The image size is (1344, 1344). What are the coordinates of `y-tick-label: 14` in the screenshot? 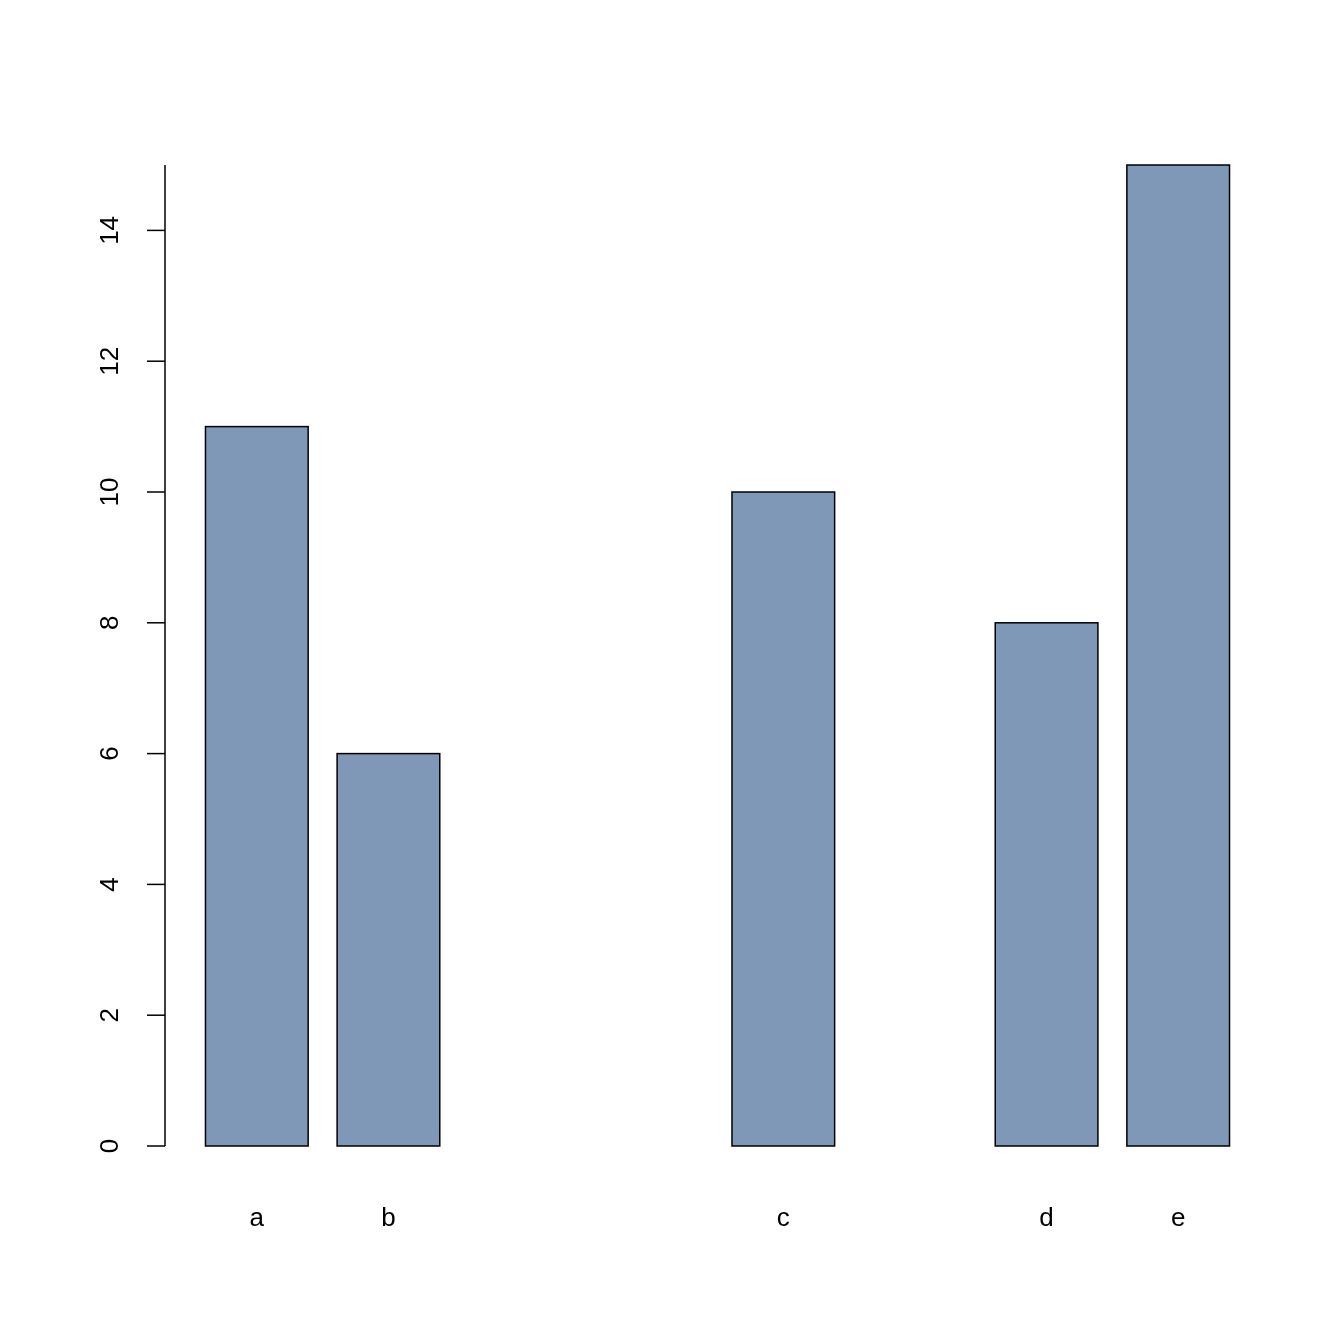 It's located at (109, 230).